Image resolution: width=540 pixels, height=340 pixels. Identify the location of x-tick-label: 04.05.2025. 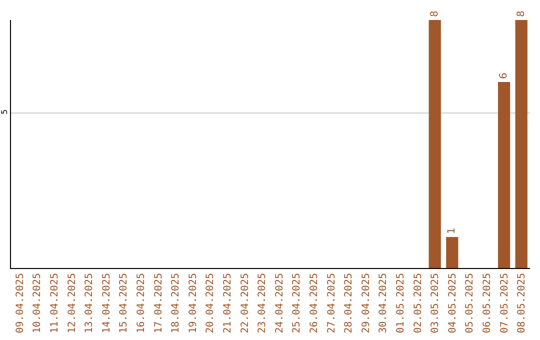
(452, 303).